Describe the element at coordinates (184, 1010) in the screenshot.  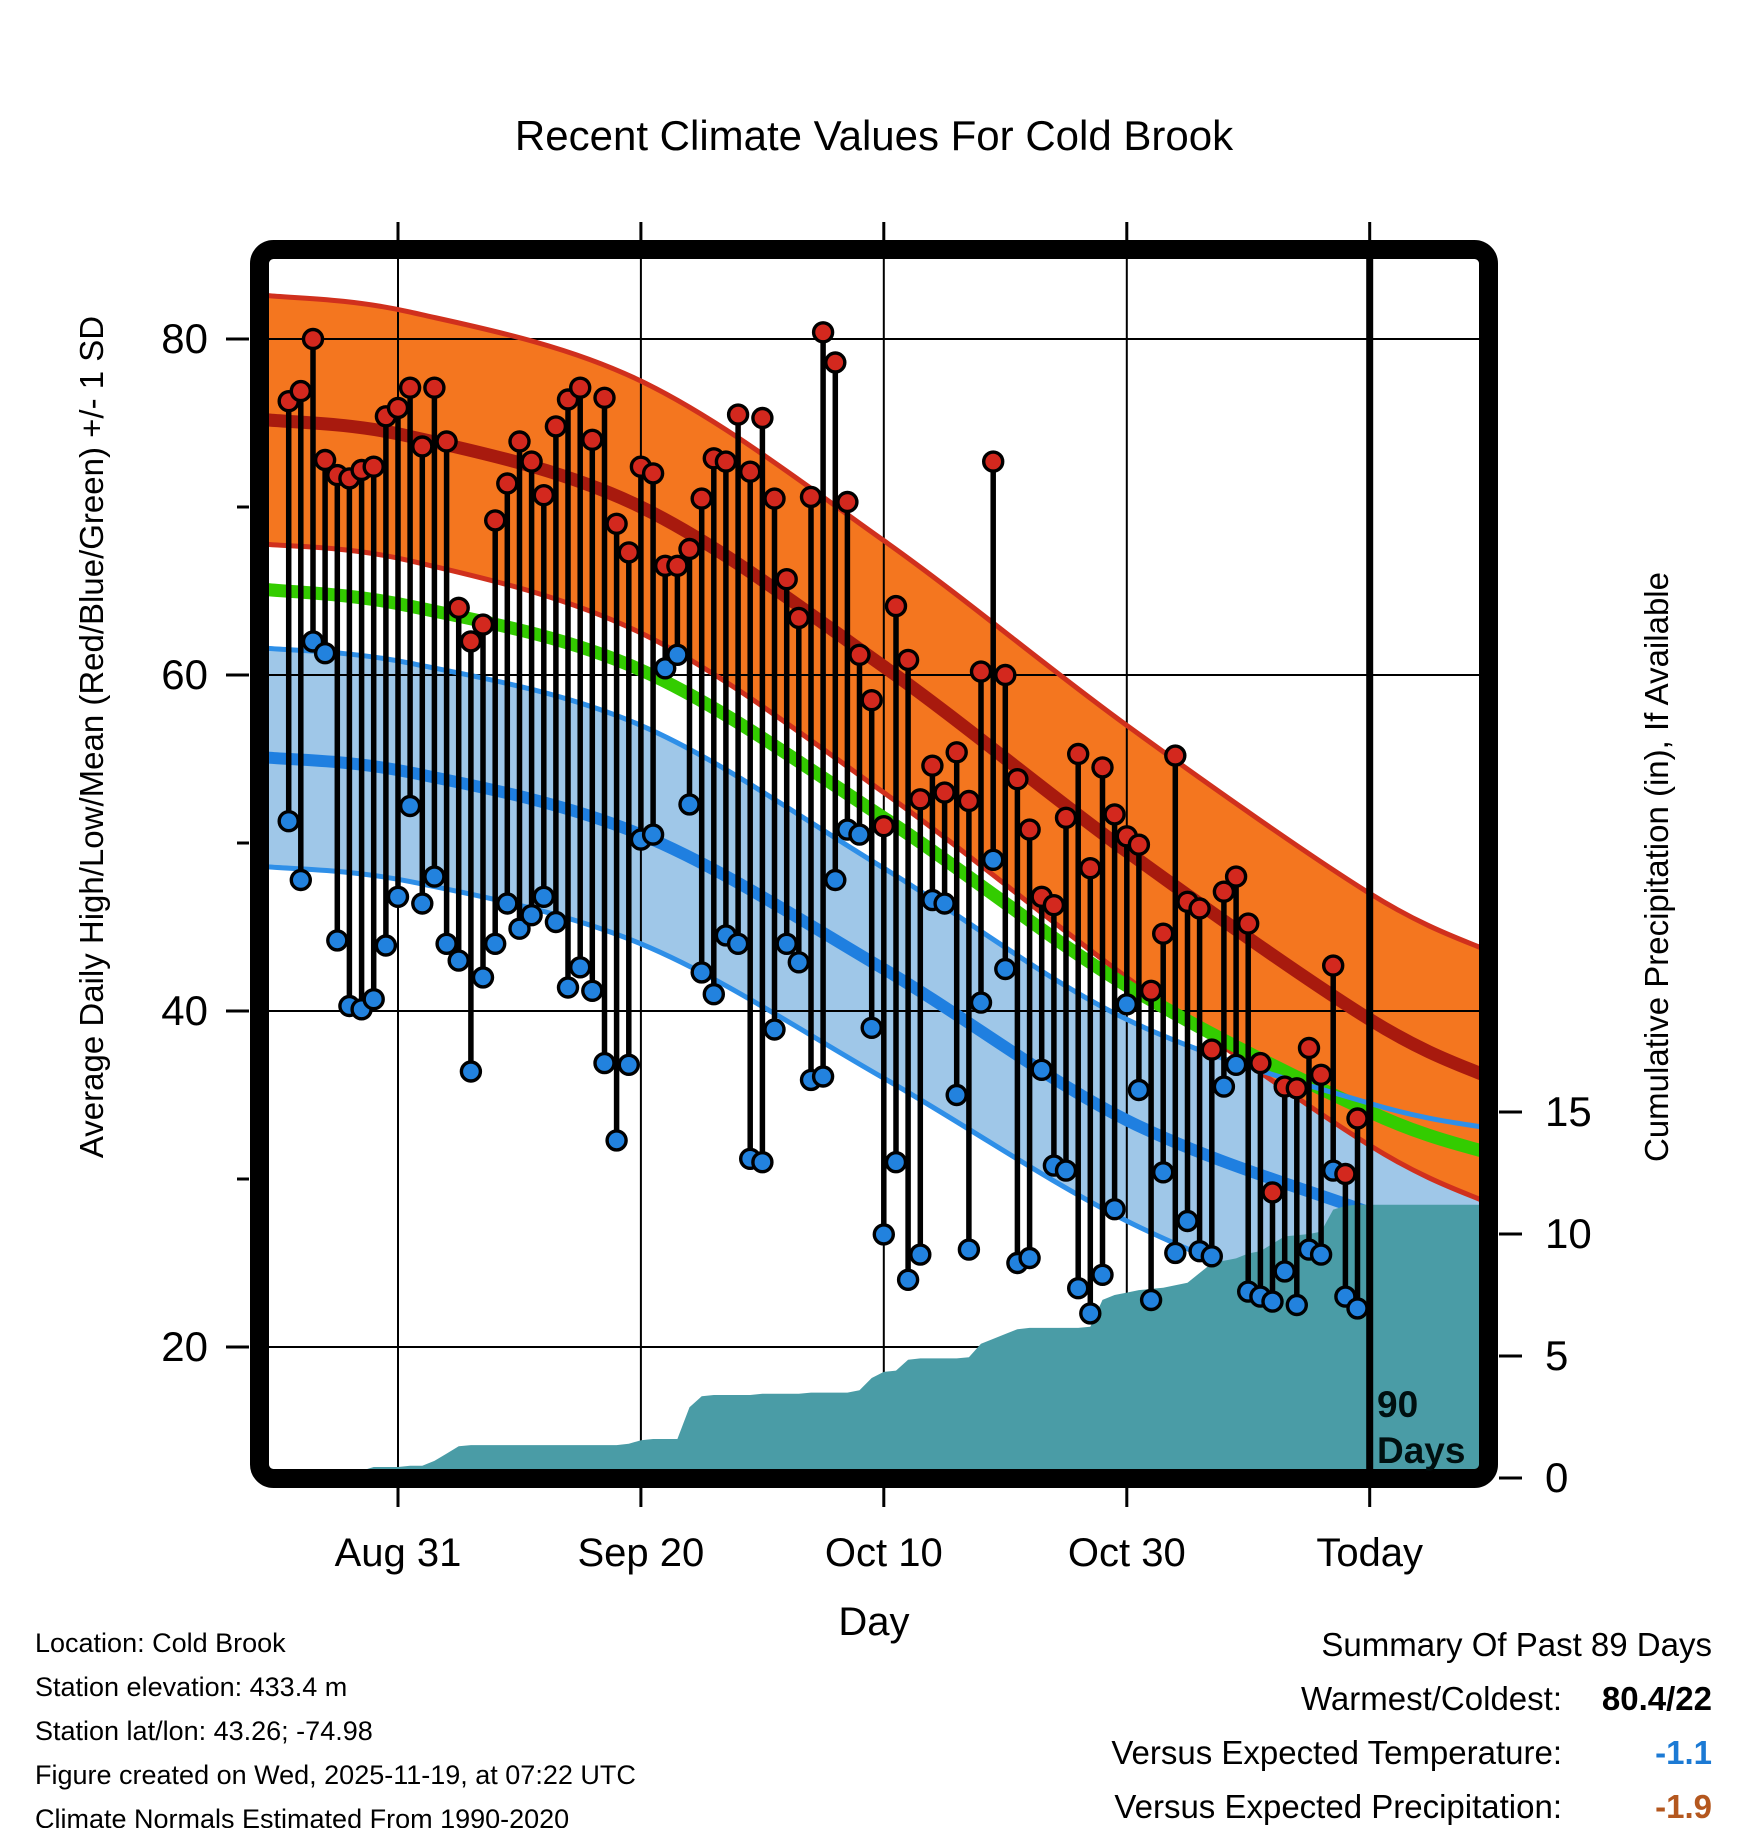
I see `y-left-tick-label: 40` at that location.